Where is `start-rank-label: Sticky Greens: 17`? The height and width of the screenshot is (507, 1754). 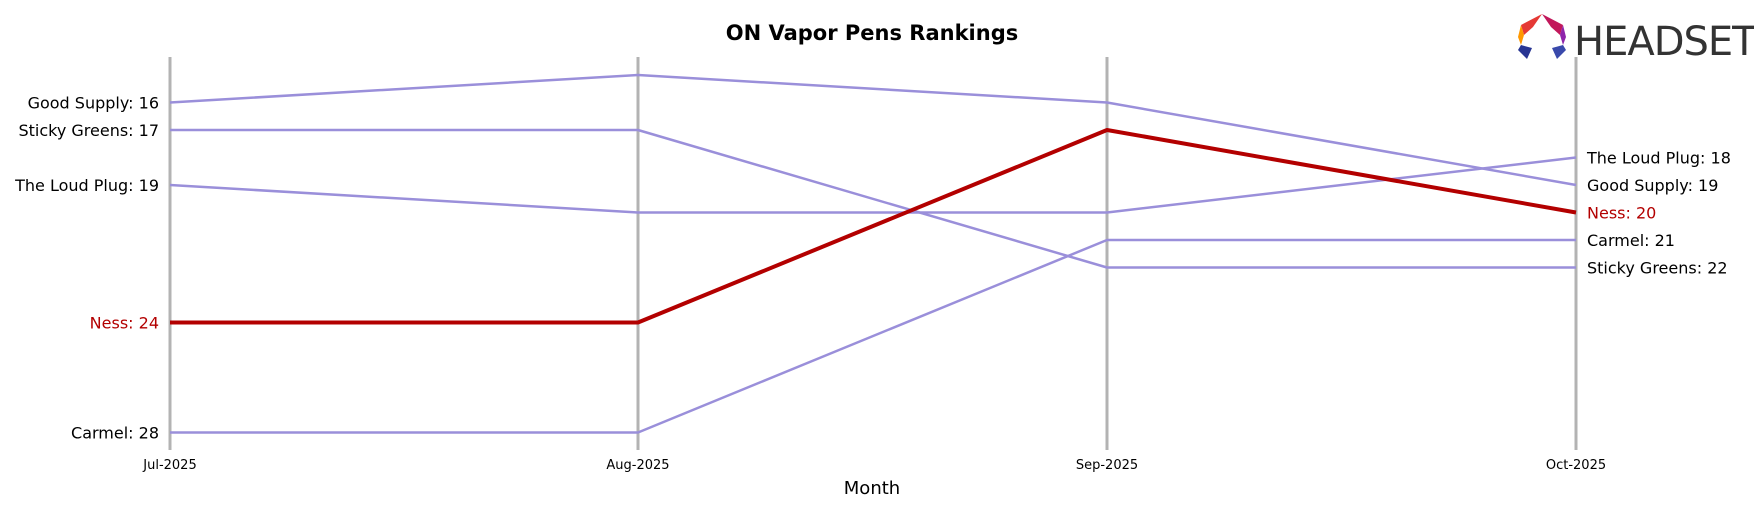
start-rank-label: Sticky Greens: 17 is located at coordinates (88, 130).